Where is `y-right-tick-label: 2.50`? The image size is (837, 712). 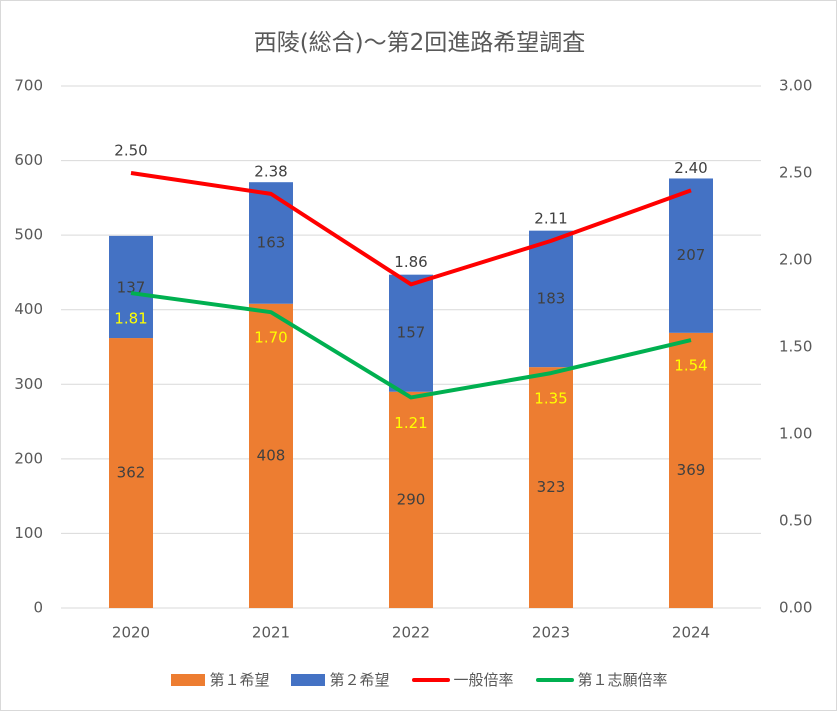 y-right-tick-label: 2.50 is located at coordinates (795, 173).